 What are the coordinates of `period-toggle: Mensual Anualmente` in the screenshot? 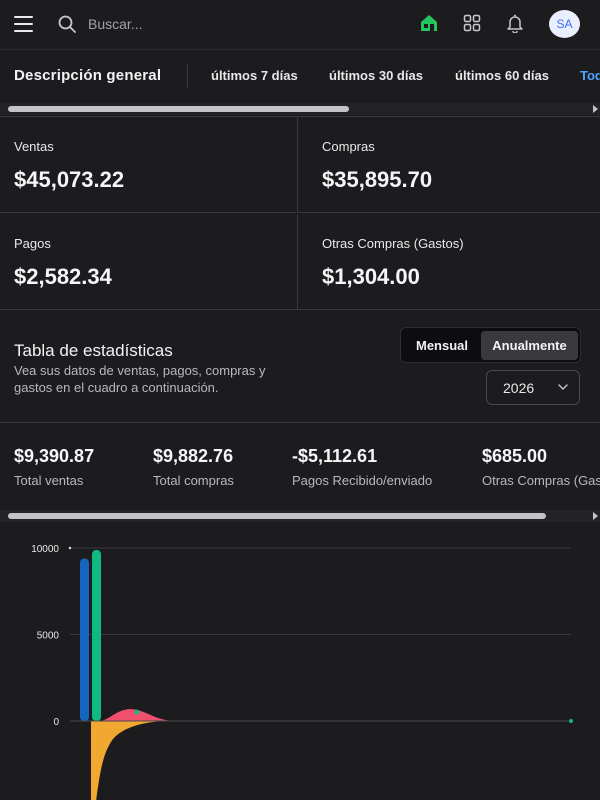 It's located at (490, 345).